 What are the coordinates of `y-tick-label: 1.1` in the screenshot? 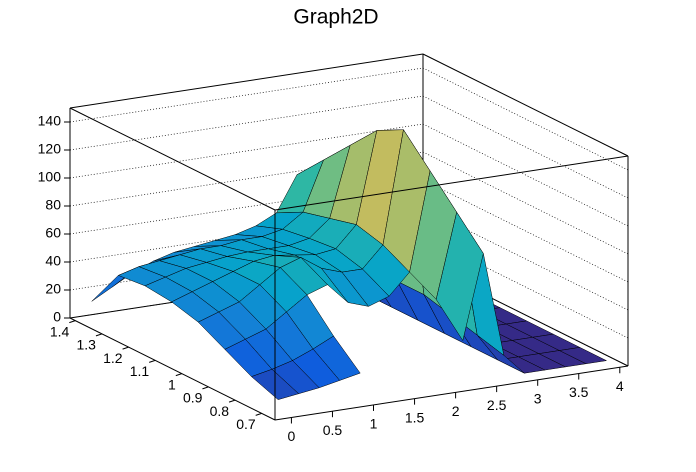 It's located at (140, 371).